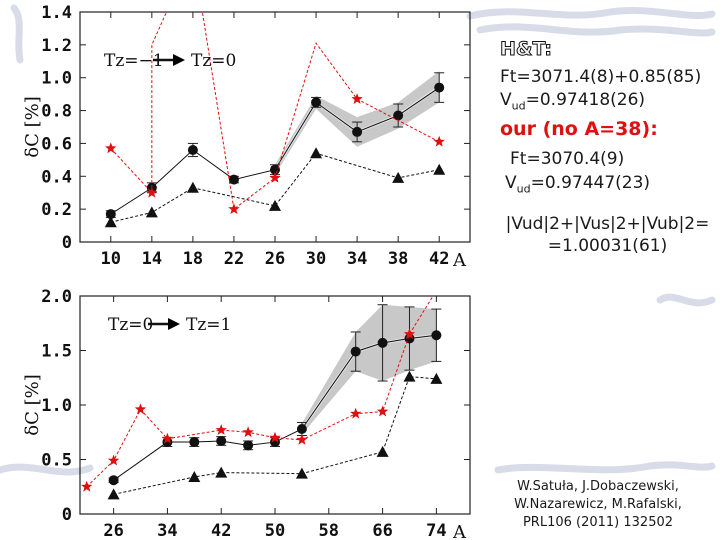 This screenshot has height=540, width=720. What do you see at coordinates (275, 530) in the screenshot?
I see `x-tick-label: 50` at bounding box center [275, 530].